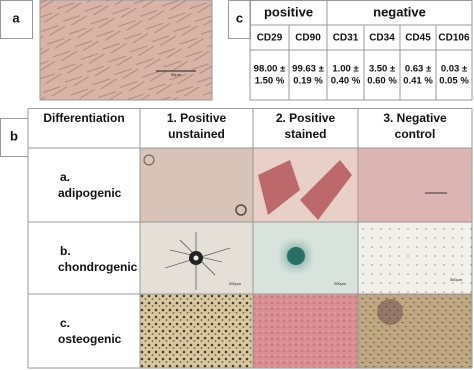 This screenshot has height=370, width=474. I want to click on stained-cells, so click(305, 190).